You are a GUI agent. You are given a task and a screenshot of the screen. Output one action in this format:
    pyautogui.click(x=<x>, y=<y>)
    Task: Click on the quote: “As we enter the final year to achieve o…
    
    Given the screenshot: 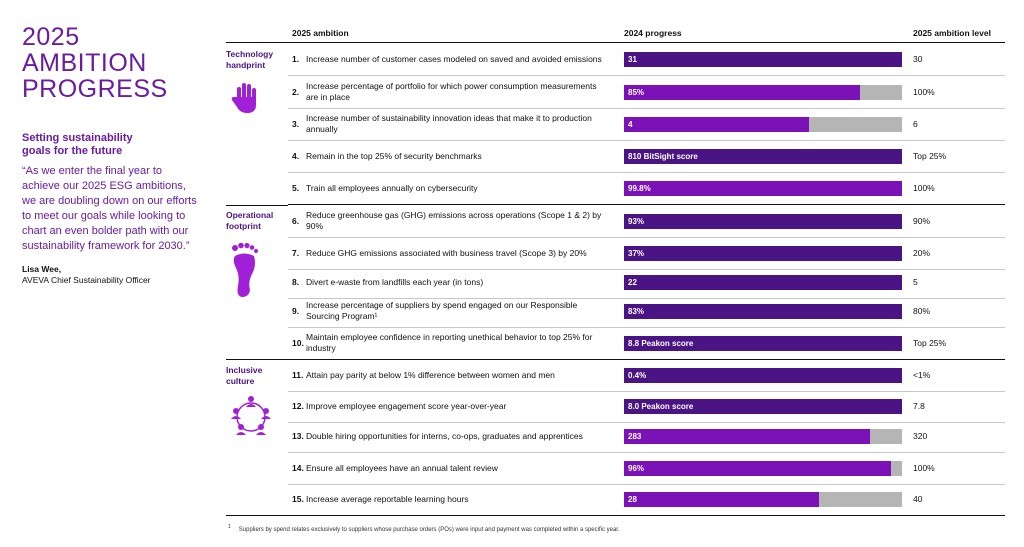 What is the action you would take?
    pyautogui.click(x=109, y=208)
    